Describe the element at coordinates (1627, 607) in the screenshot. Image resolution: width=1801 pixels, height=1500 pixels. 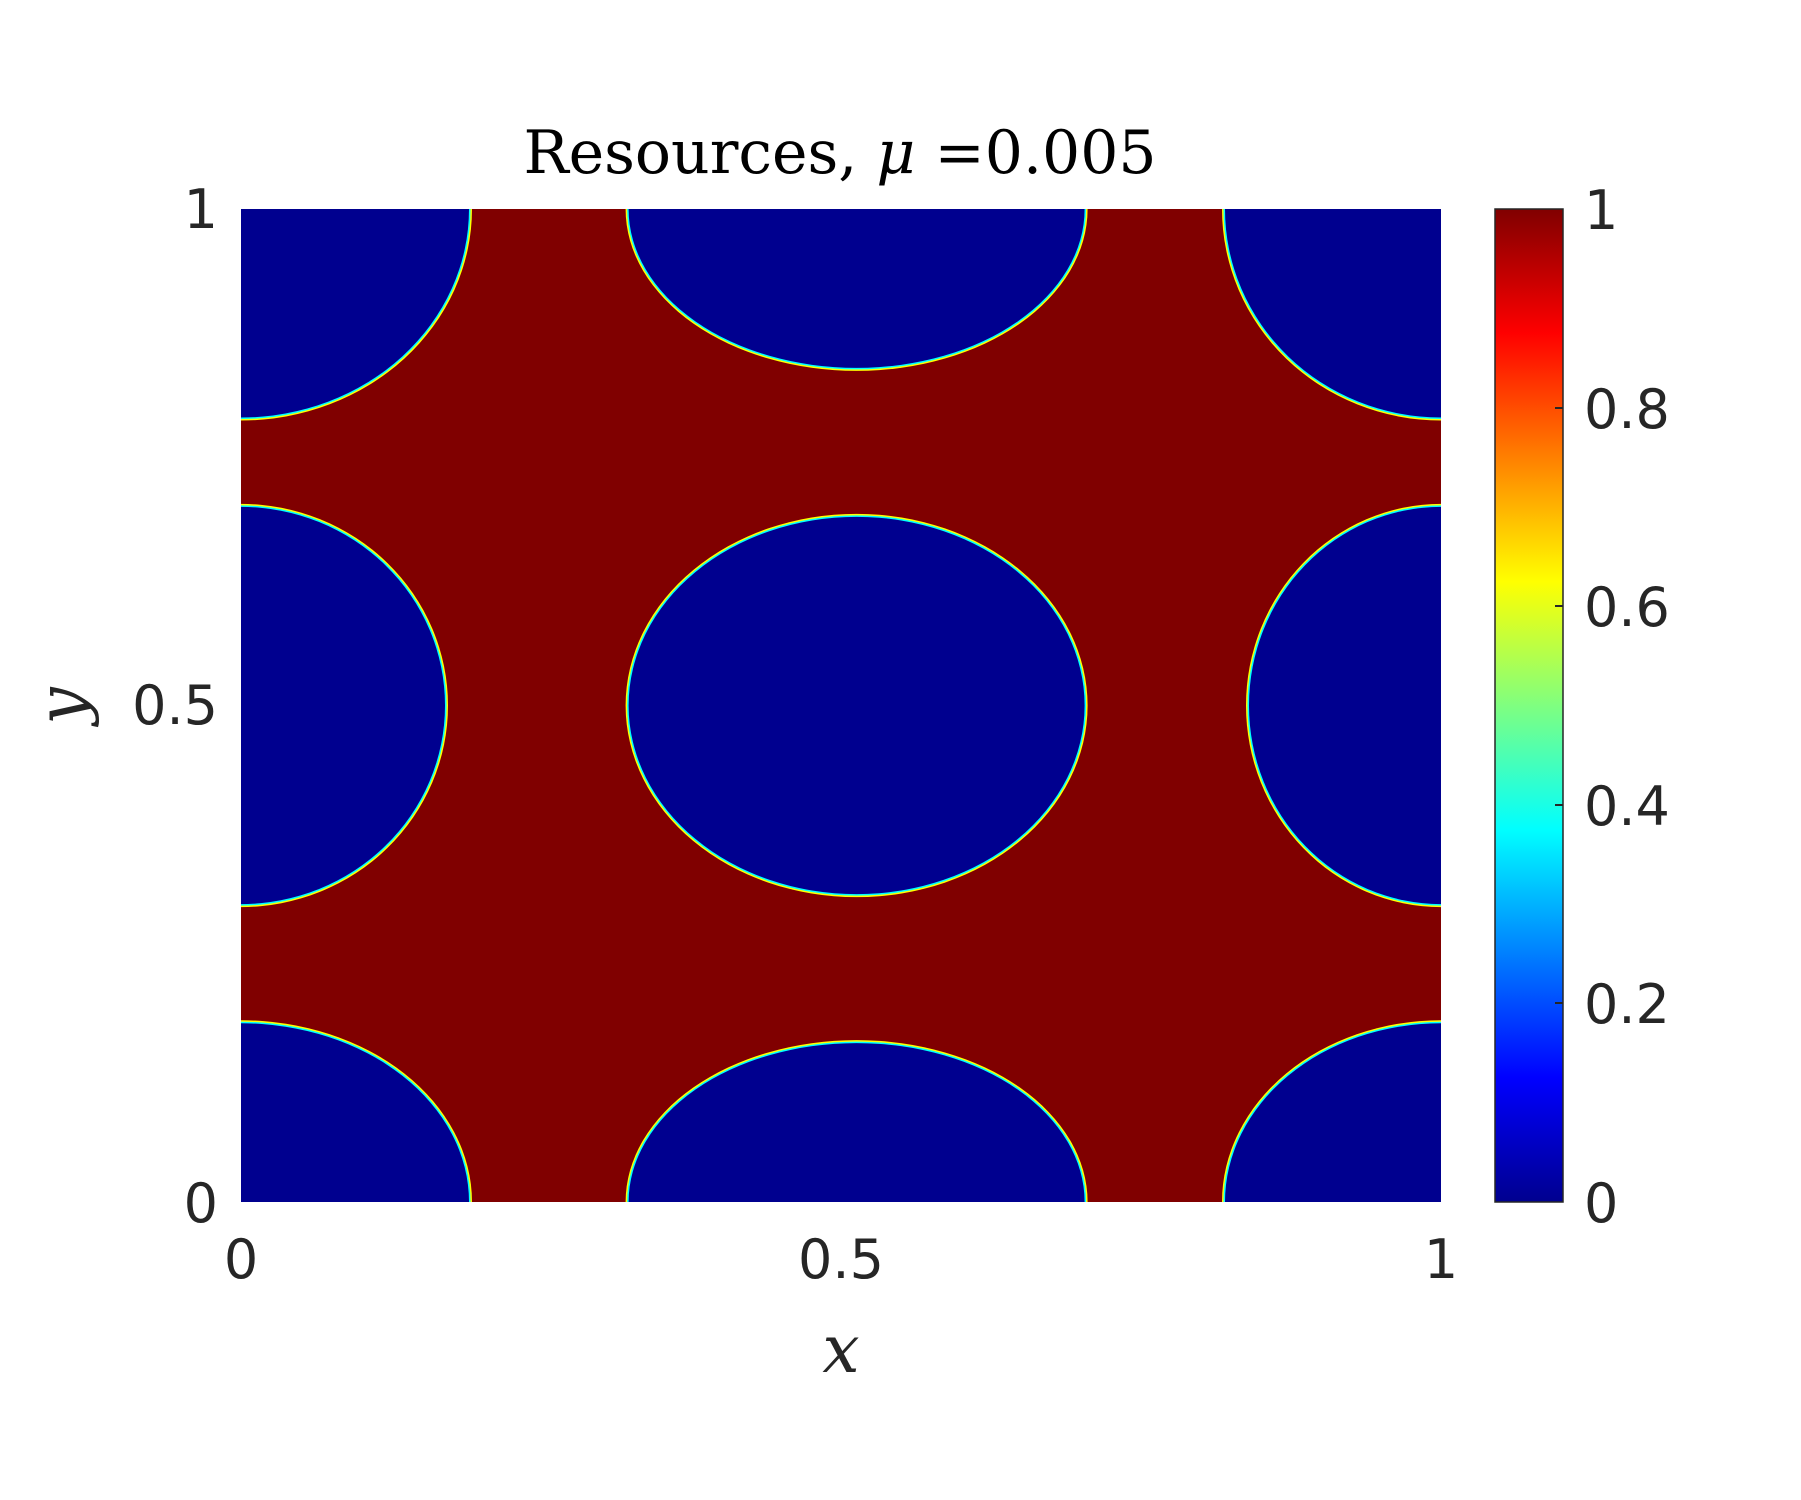
I see `colorbar-tick-label-3: 0.6` at that location.